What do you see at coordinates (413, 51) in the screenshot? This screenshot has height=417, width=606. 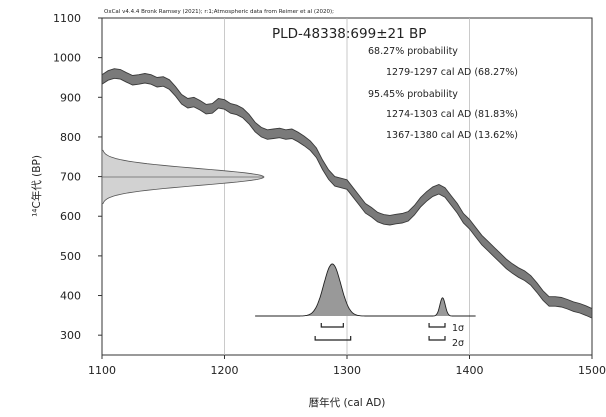 I see `annotation-1s-heading: 68.27% probability` at bounding box center [413, 51].